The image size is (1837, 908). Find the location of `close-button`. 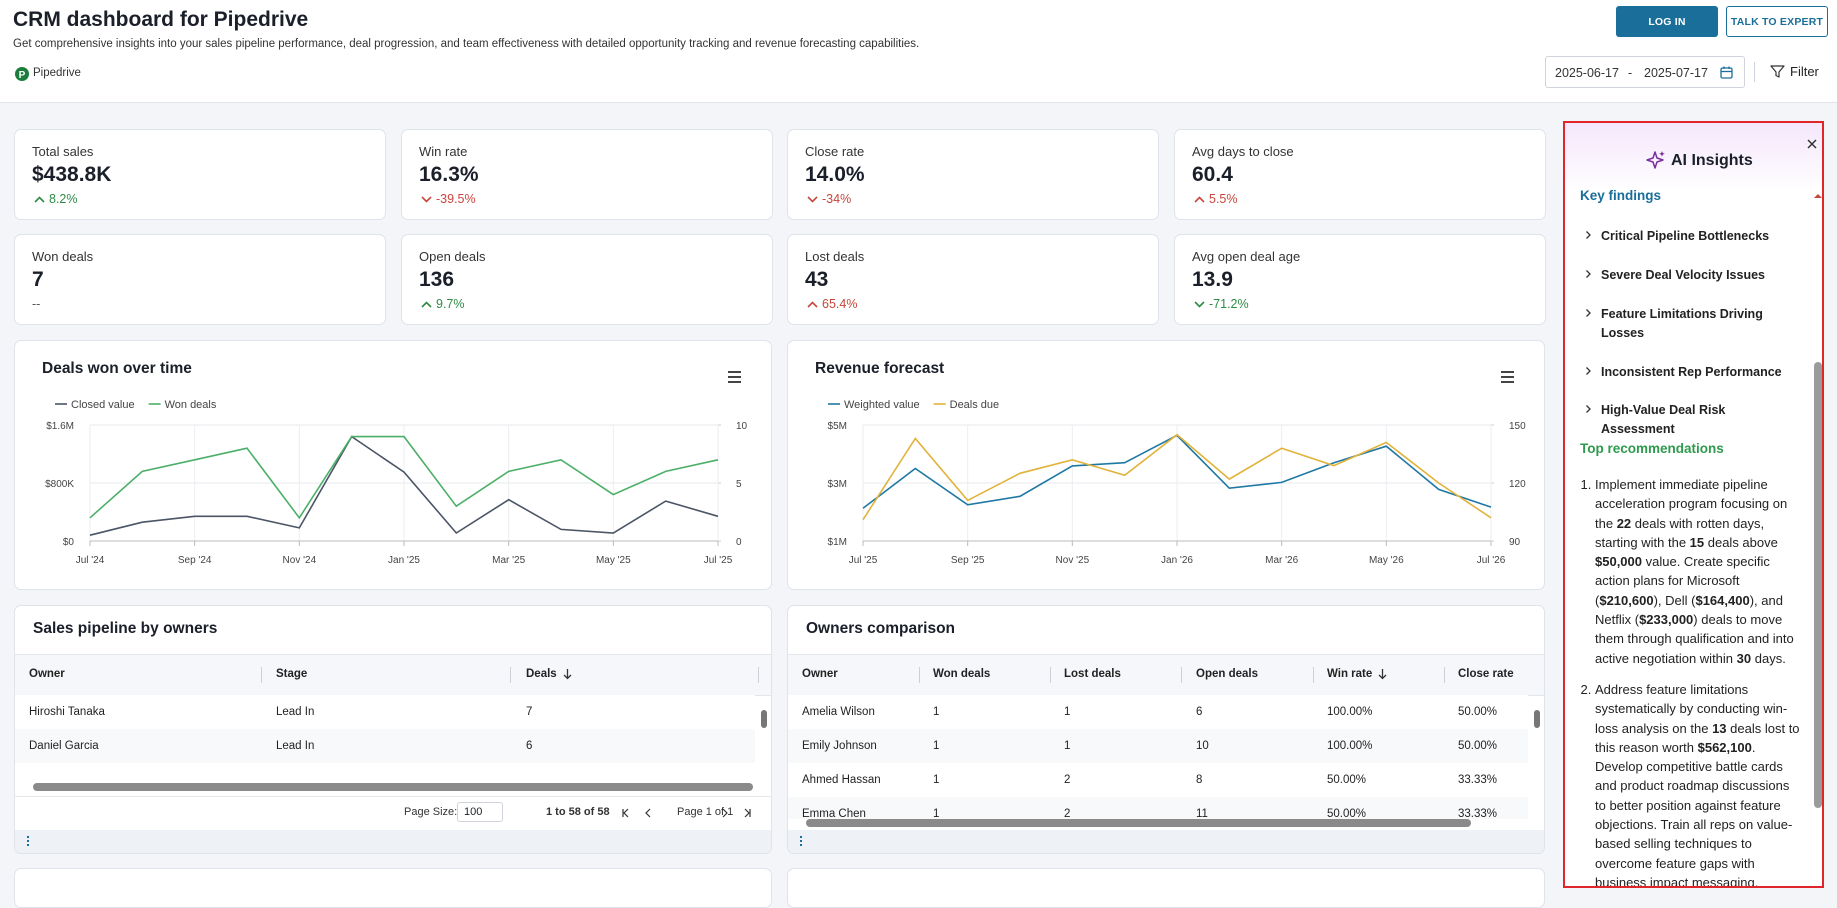

close-button is located at coordinates (1812, 144).